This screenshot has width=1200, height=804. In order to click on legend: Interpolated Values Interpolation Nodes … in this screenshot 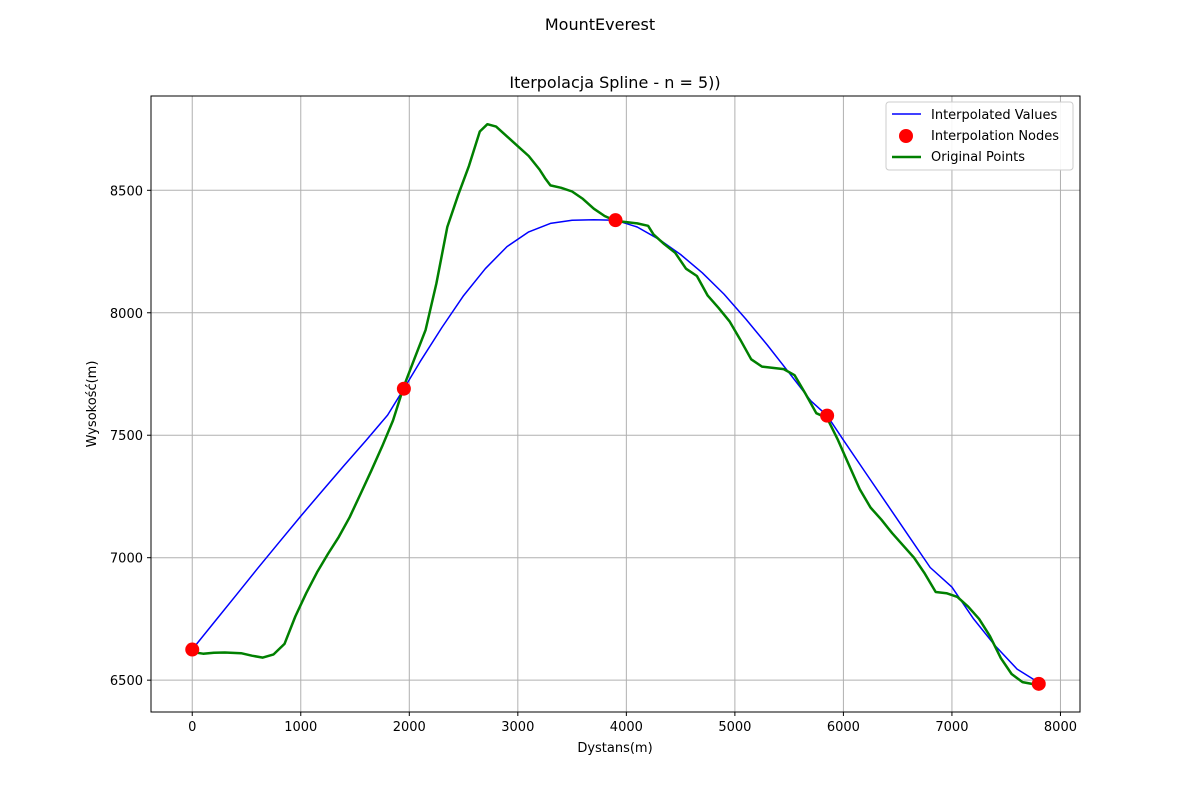, I will do `click(979, 136)`.